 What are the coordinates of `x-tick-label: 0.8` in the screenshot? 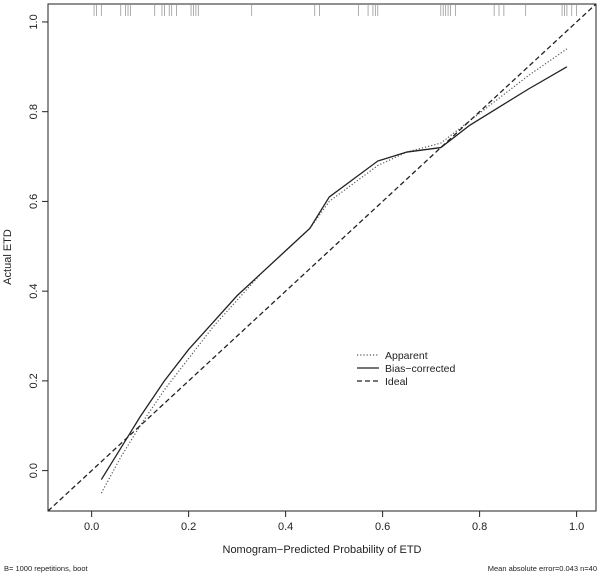 It's located at (479, 527).